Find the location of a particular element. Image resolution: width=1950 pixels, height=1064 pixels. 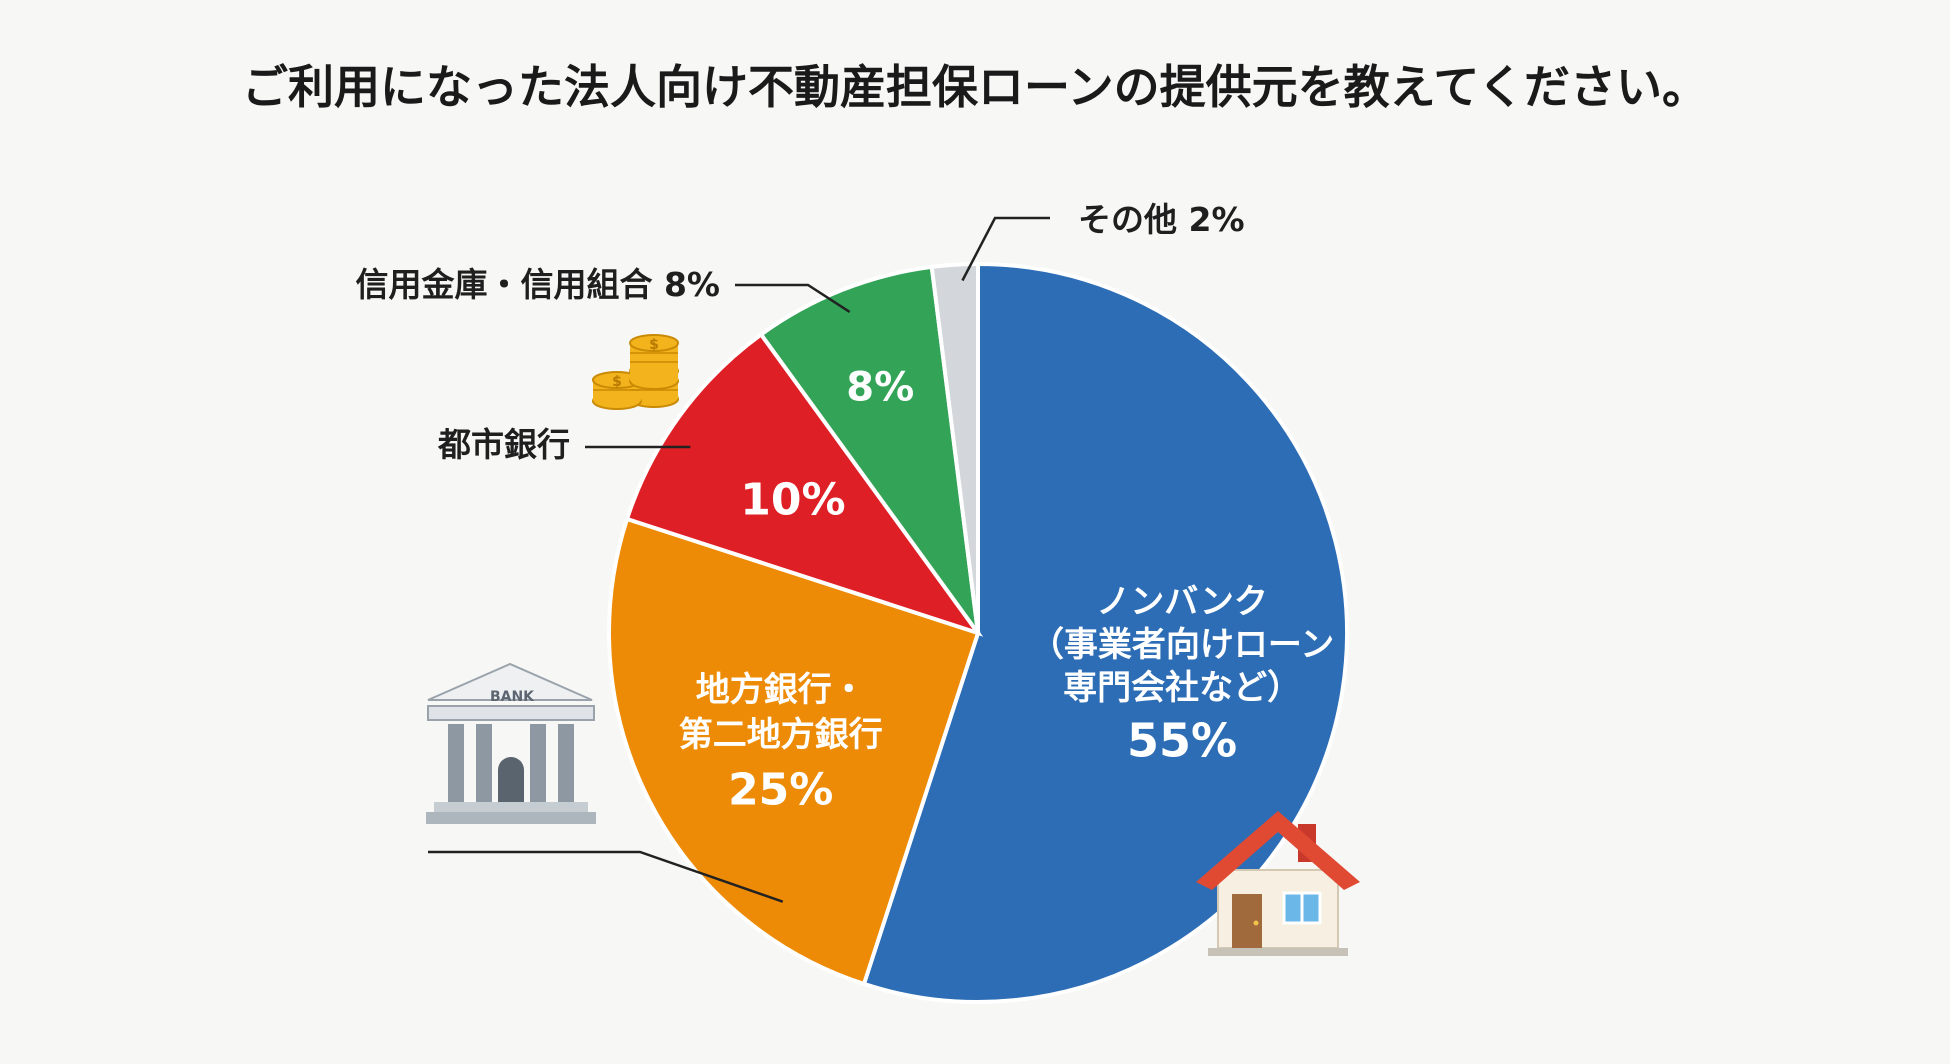

house-icon is located at coordinates (1278, 883).